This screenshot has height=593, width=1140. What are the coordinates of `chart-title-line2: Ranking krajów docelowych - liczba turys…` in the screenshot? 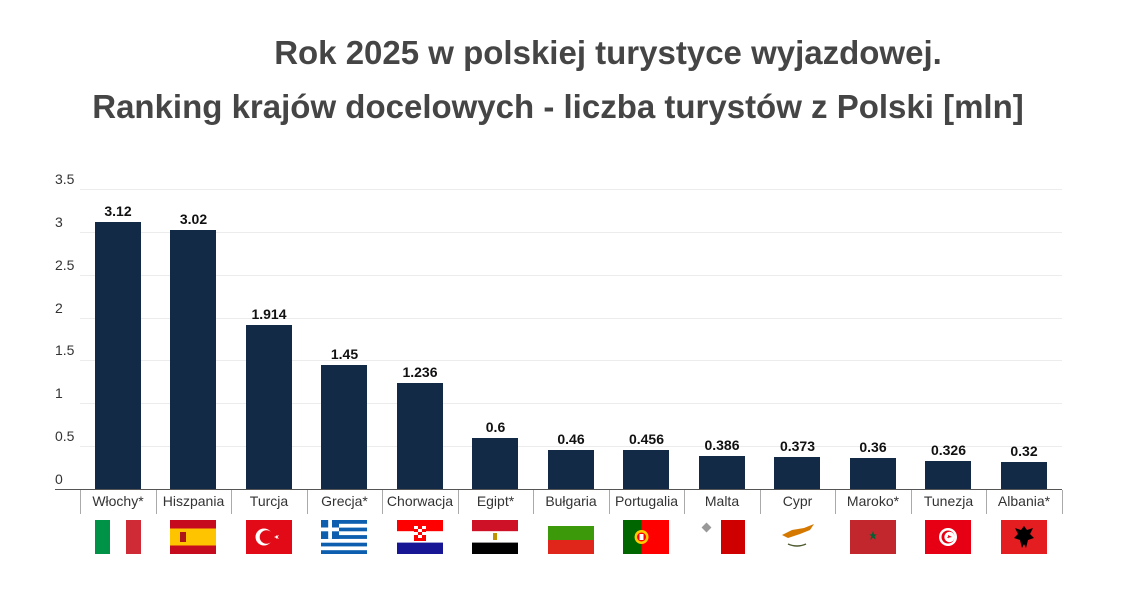 It's located at (558, 106).